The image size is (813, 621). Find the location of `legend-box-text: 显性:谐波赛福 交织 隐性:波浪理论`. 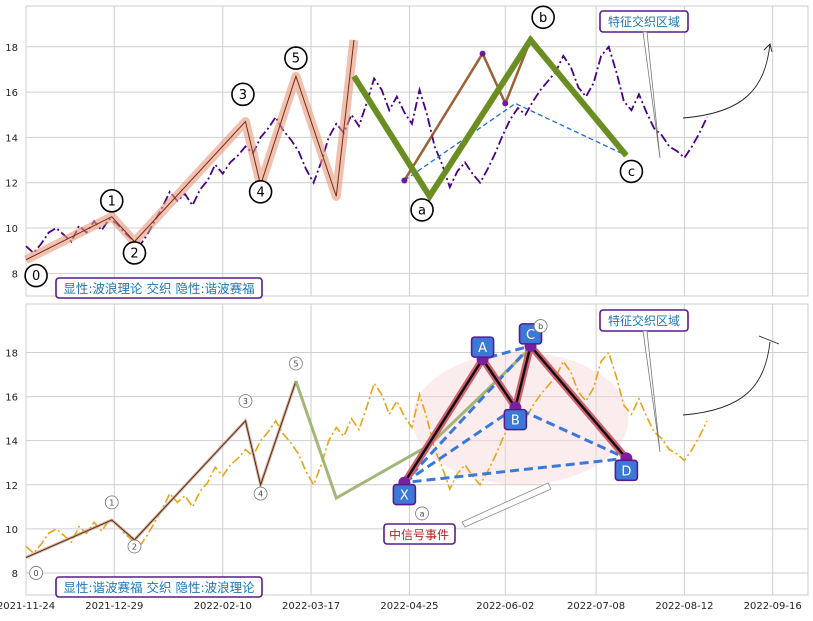

legend-box-text: 显性:谐波赛福 交织 隐性:波浪理论 is located at coordinates (159, 587).